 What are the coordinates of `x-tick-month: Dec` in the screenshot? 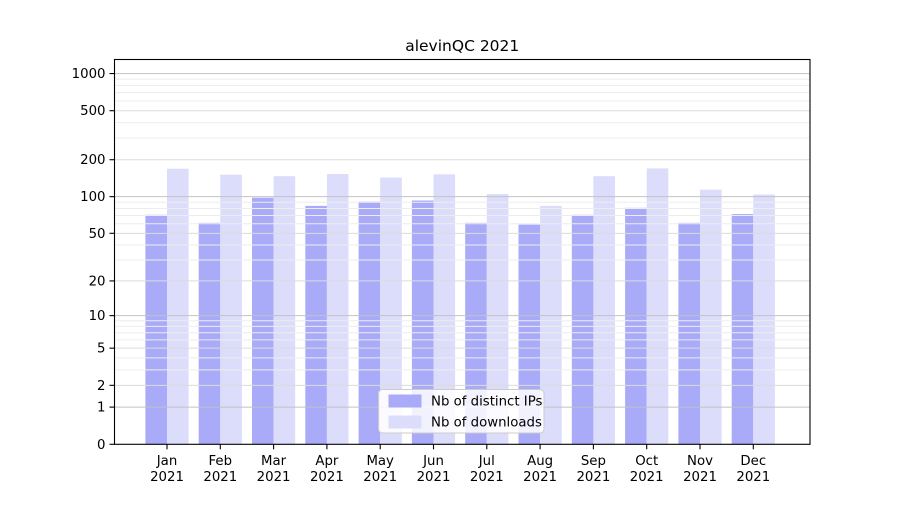 It's located at (753, 461).